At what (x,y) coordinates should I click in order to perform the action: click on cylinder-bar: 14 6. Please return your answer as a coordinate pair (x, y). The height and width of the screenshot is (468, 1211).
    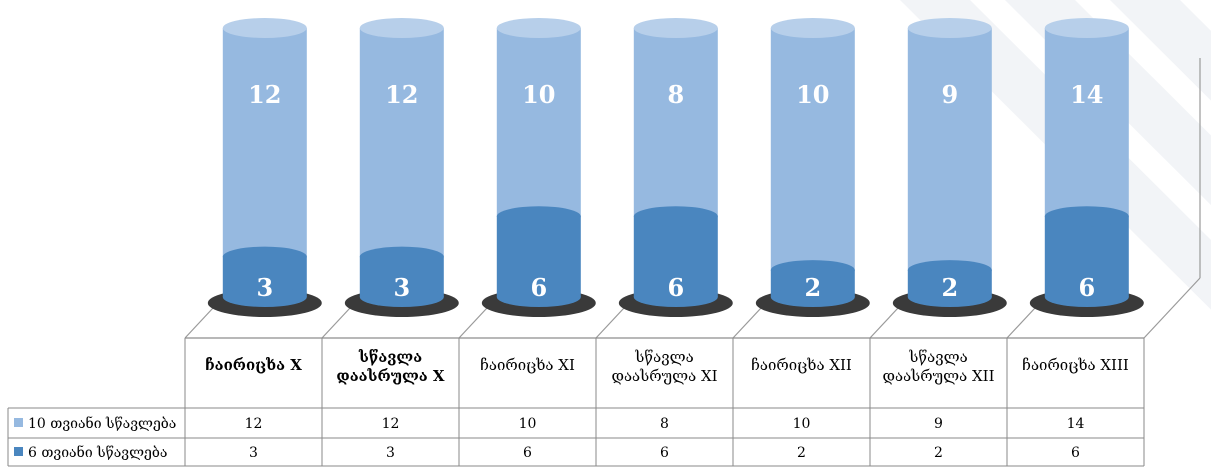
    Looking at the image, I should click on (1086, 167).